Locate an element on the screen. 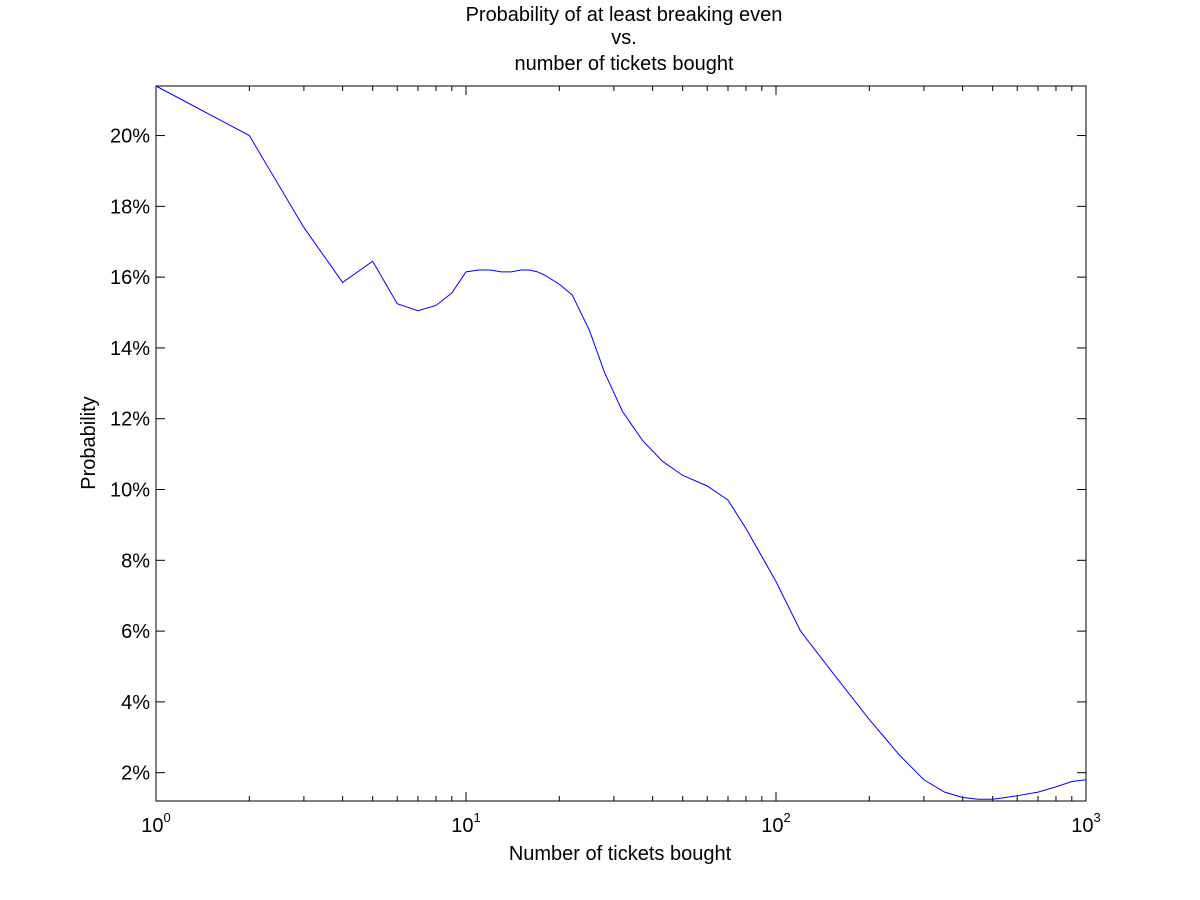  chart-title-line-1: Probability of at least breaking even is located at coordinates (624, 15).